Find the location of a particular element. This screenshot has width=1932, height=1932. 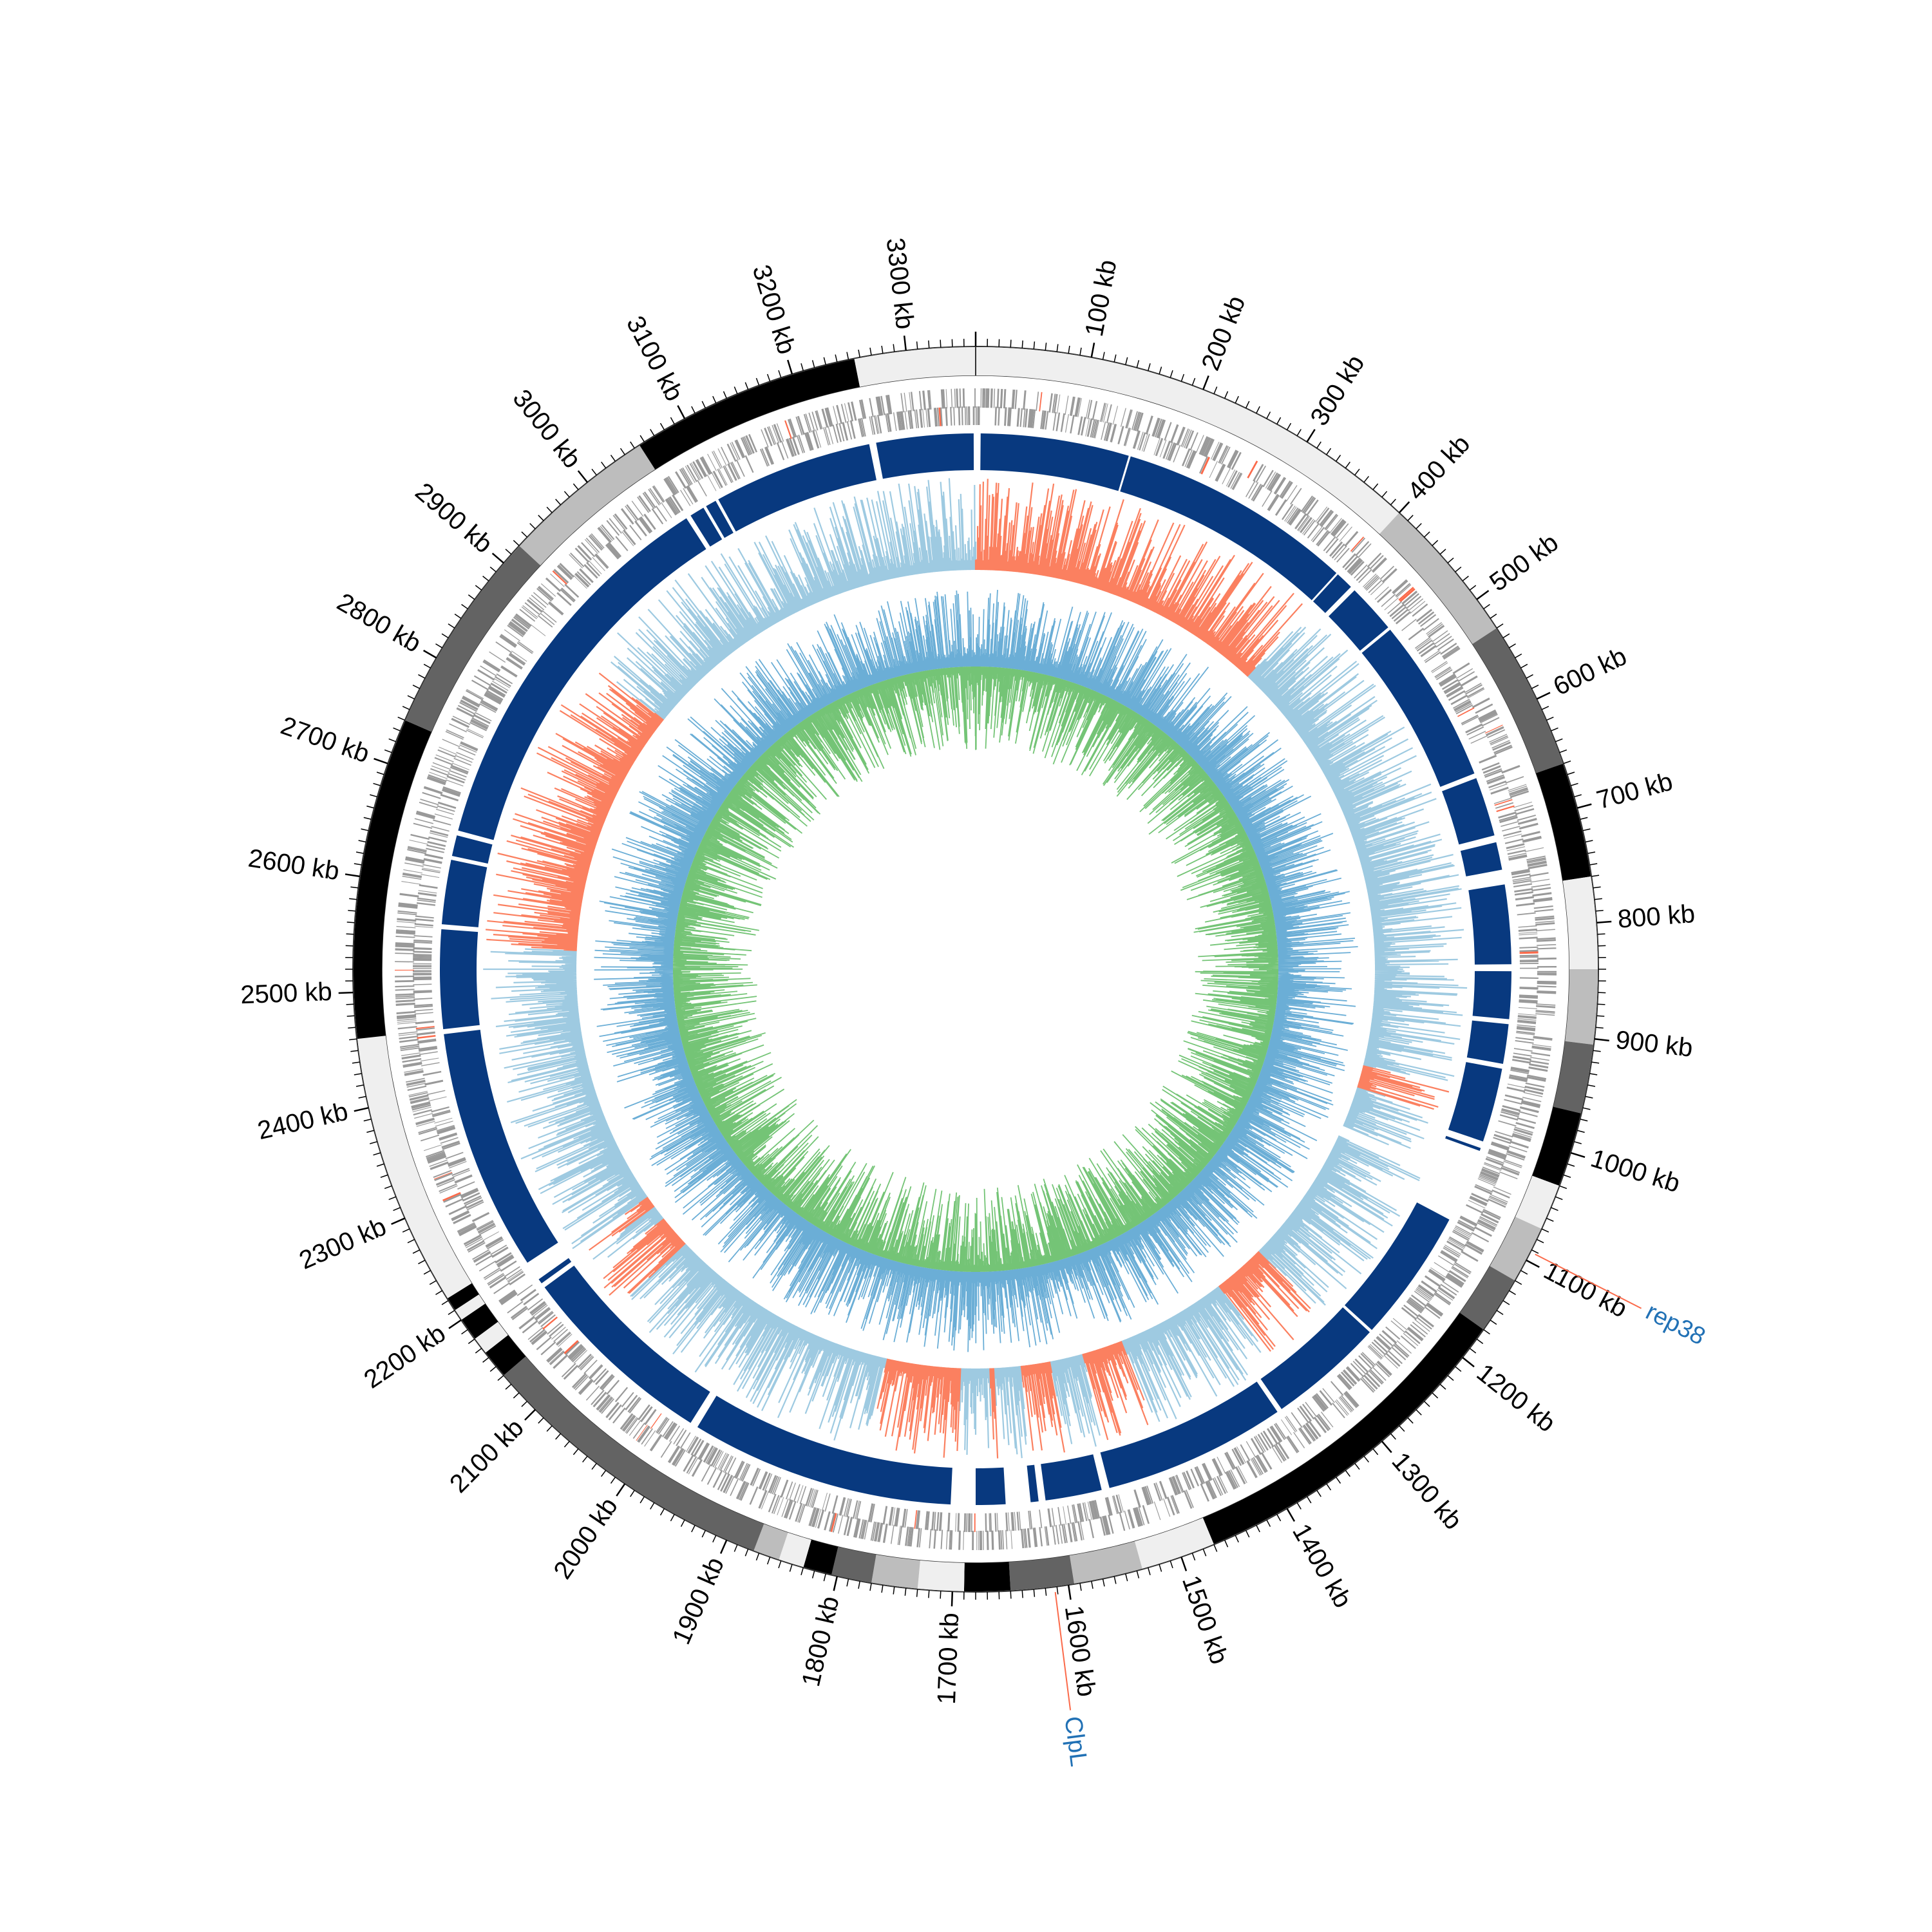

kb-tick-label: 200 kb is located at coordinates (1224, 333).